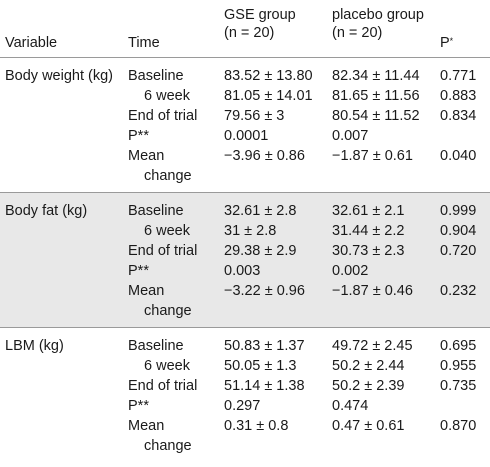  Describe the element at coordinates (350, 406) in the screenshot. I see `placebo-cell: 0.474` at that location.